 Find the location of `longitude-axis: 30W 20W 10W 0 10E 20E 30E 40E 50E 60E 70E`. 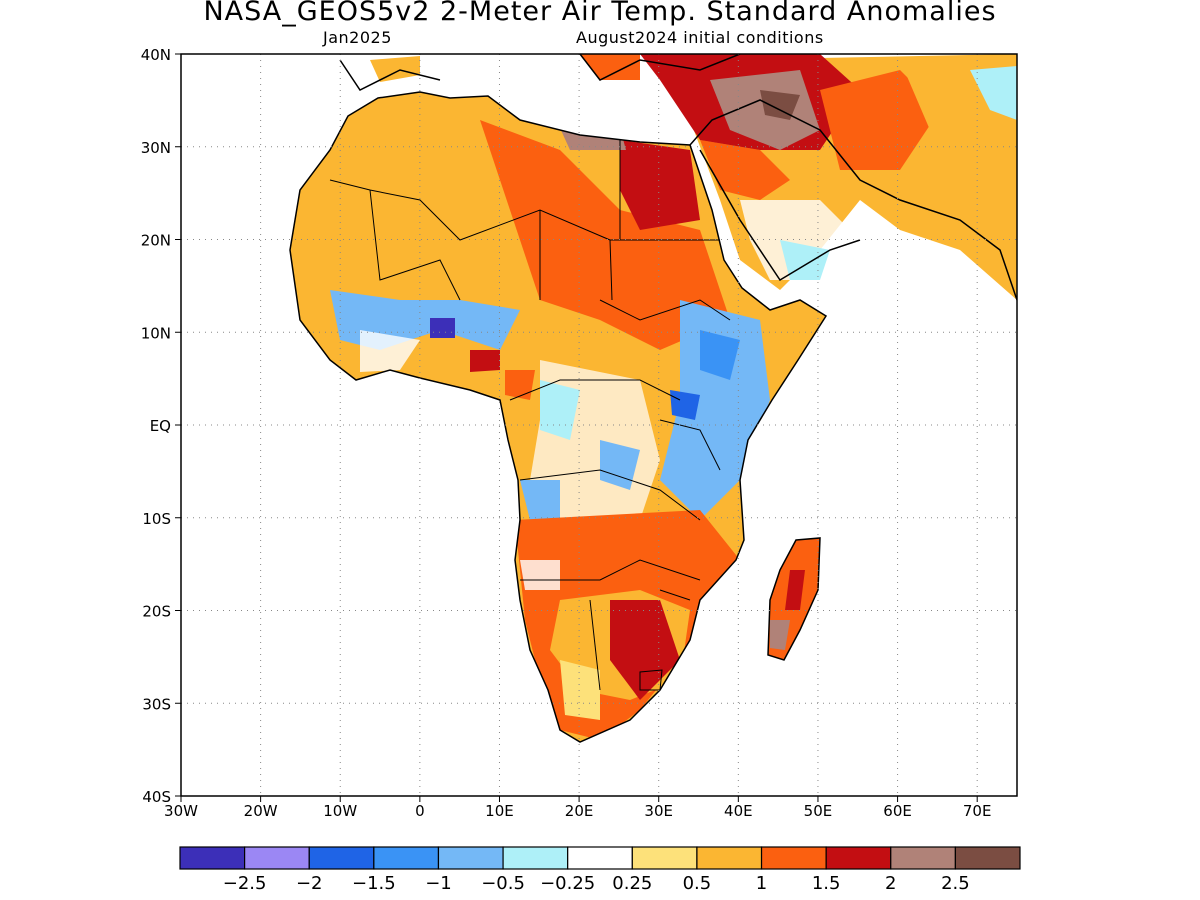

longitude-axis: 30W 20W 10W 0 10E 20E 30E 40E 50E 60E 70E is located at coordinates (577, 808).